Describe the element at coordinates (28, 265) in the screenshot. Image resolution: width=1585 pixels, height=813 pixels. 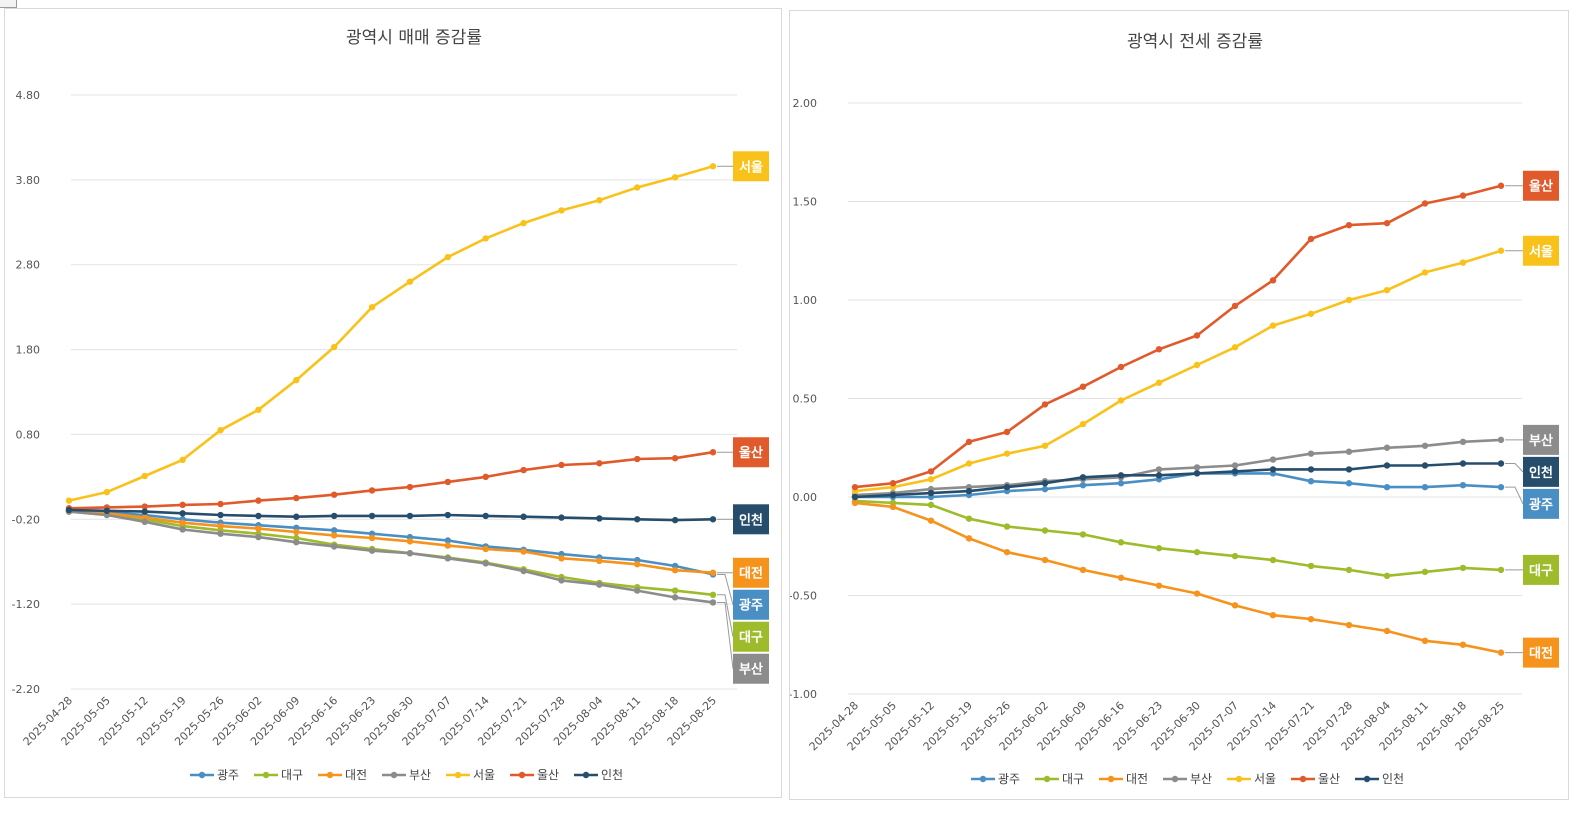
I see `y-tick-label: 2.80` at that location.